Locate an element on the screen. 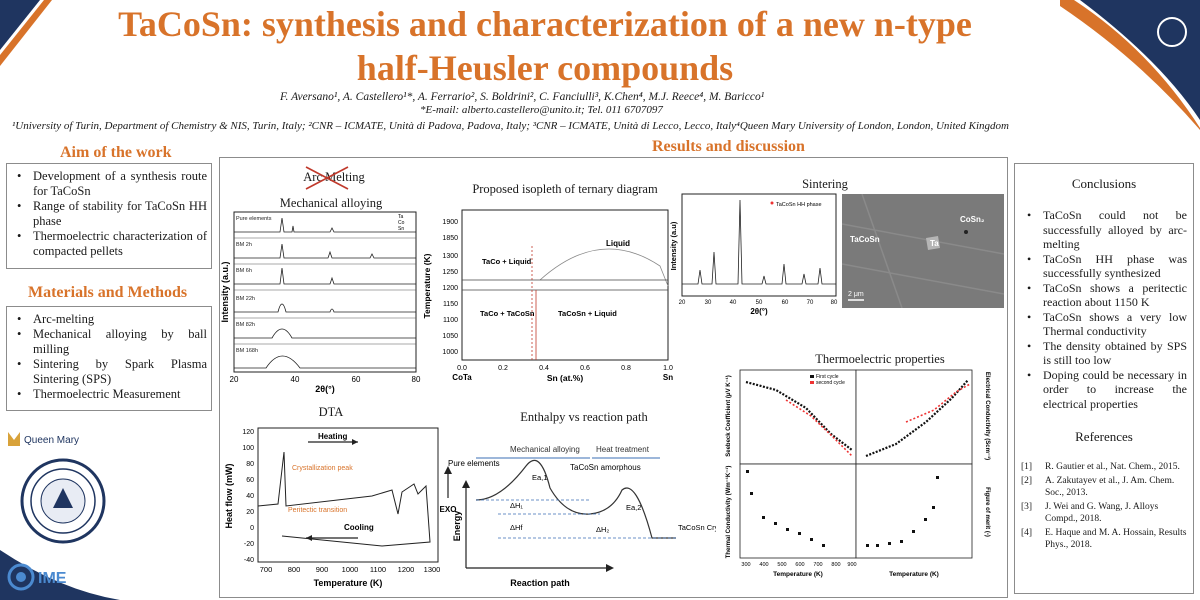  thermo-legend-first: First cycle is located at coordinates (827, 377).